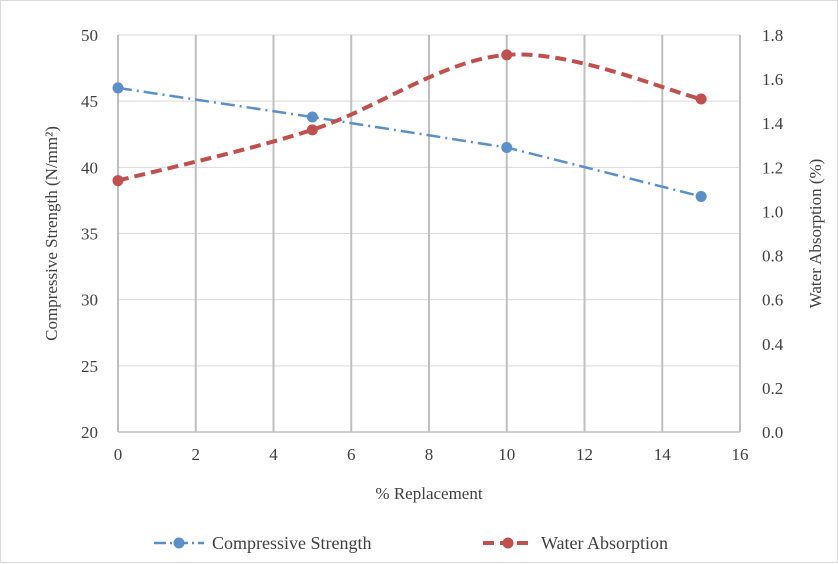 Image resolution: width=838 pixels, height=564 pixels. What do you see at coordinates (772, 432) in the screenshot?
I see `y2-tick-label: 0.0` at bounding box center [772, 432].